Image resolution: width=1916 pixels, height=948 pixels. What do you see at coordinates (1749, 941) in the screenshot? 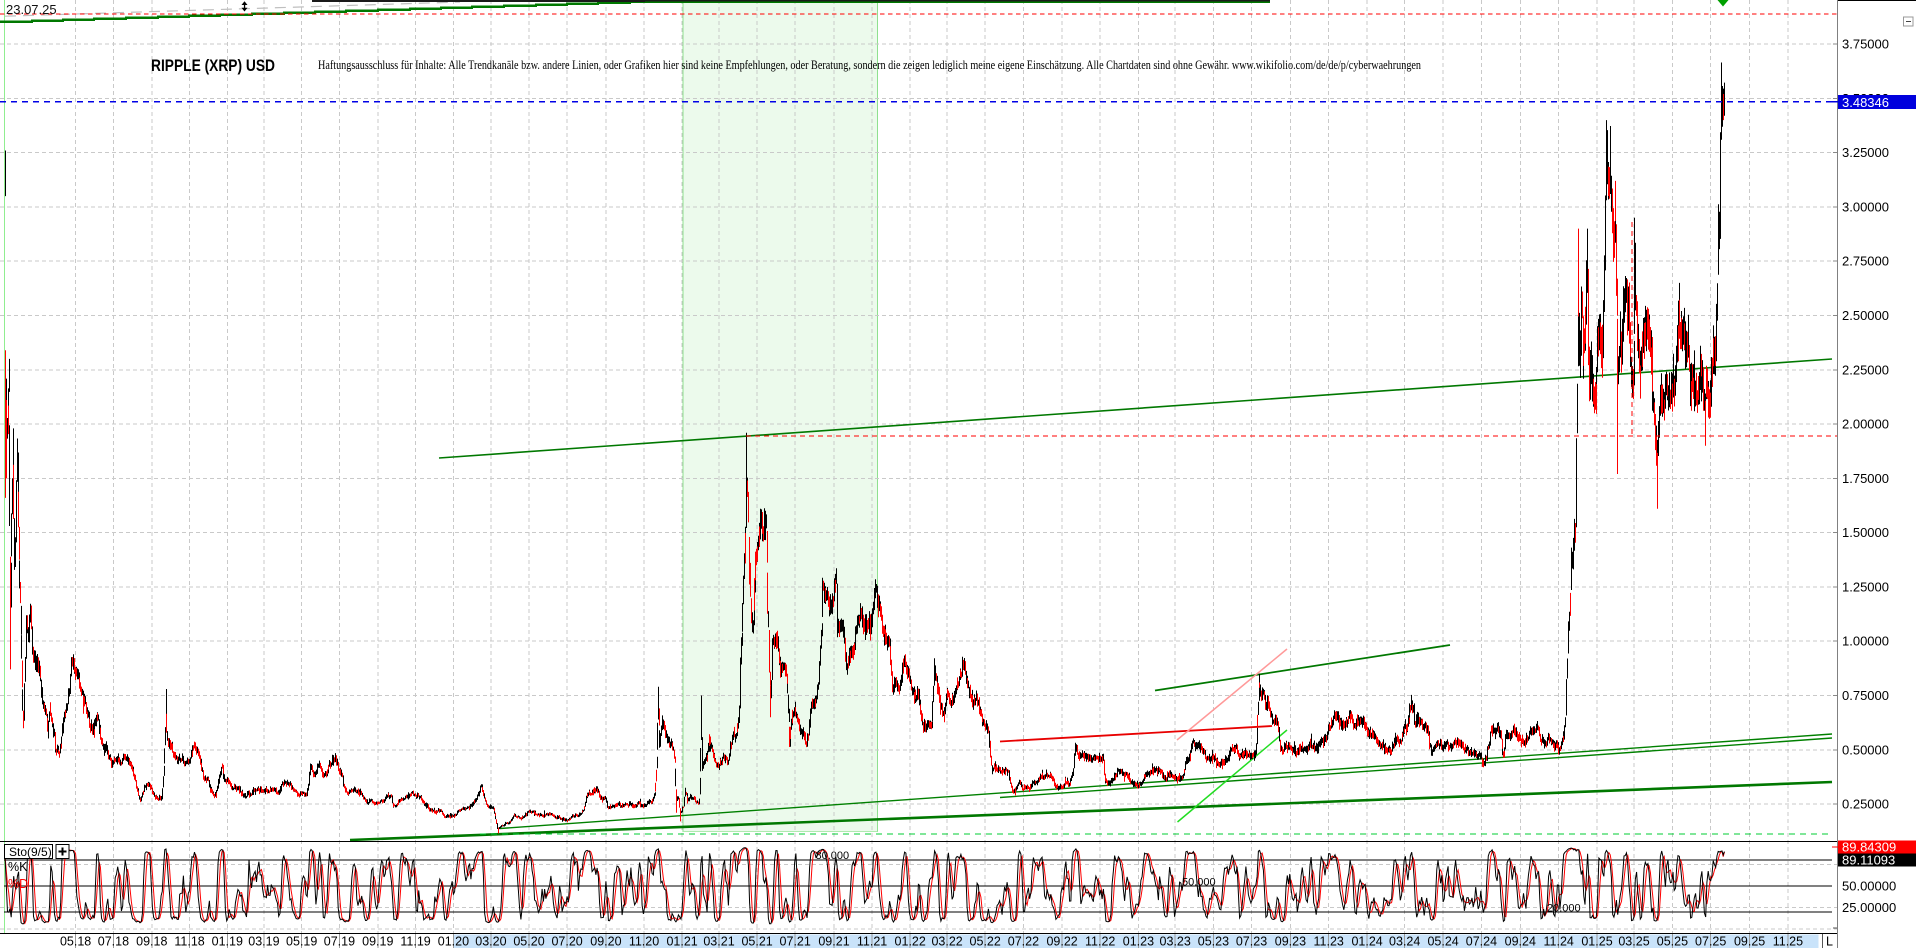
I see `svg-text: 09.25` at bounding box center [1749, 941].